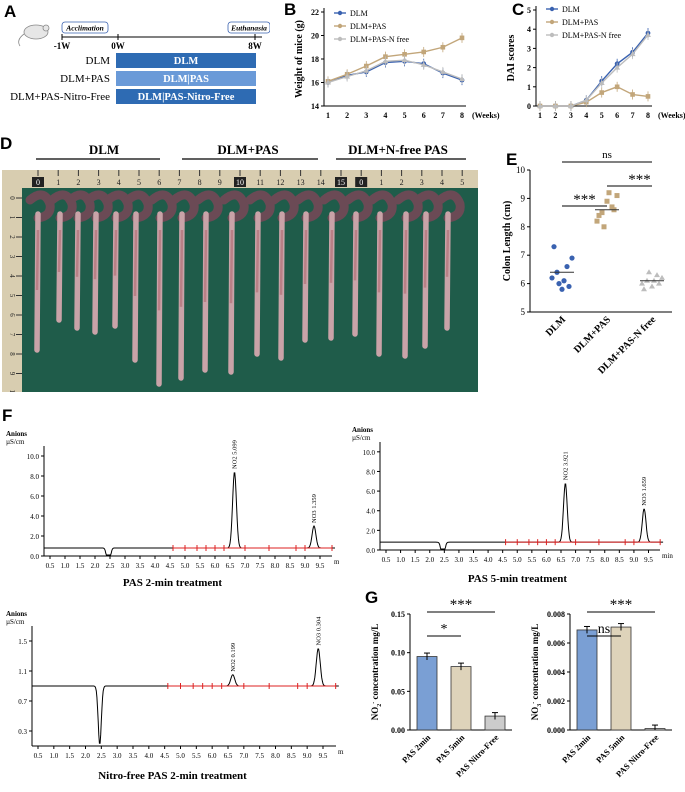  Describe the element at coordinates (328, 115) in the screenshot. I see `x-tick-label: 1` at that location.